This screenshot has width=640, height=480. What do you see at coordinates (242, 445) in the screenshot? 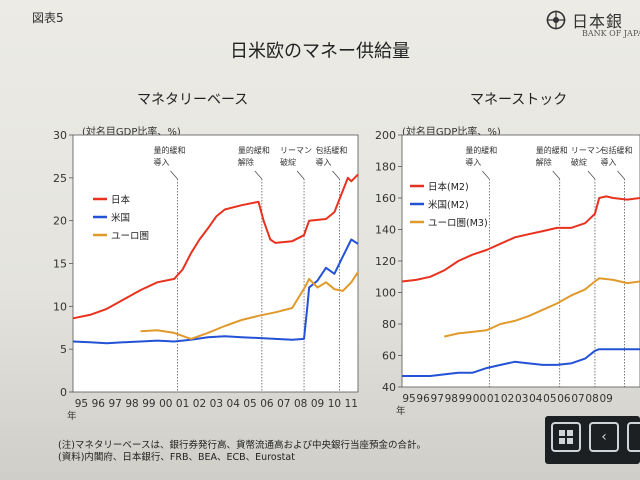
I see `note-line: (注)マネタリーベースは、銀行券発行高、貨幣流通高および中央銀行当座預金の合計。` at bounding box center [242, 445].